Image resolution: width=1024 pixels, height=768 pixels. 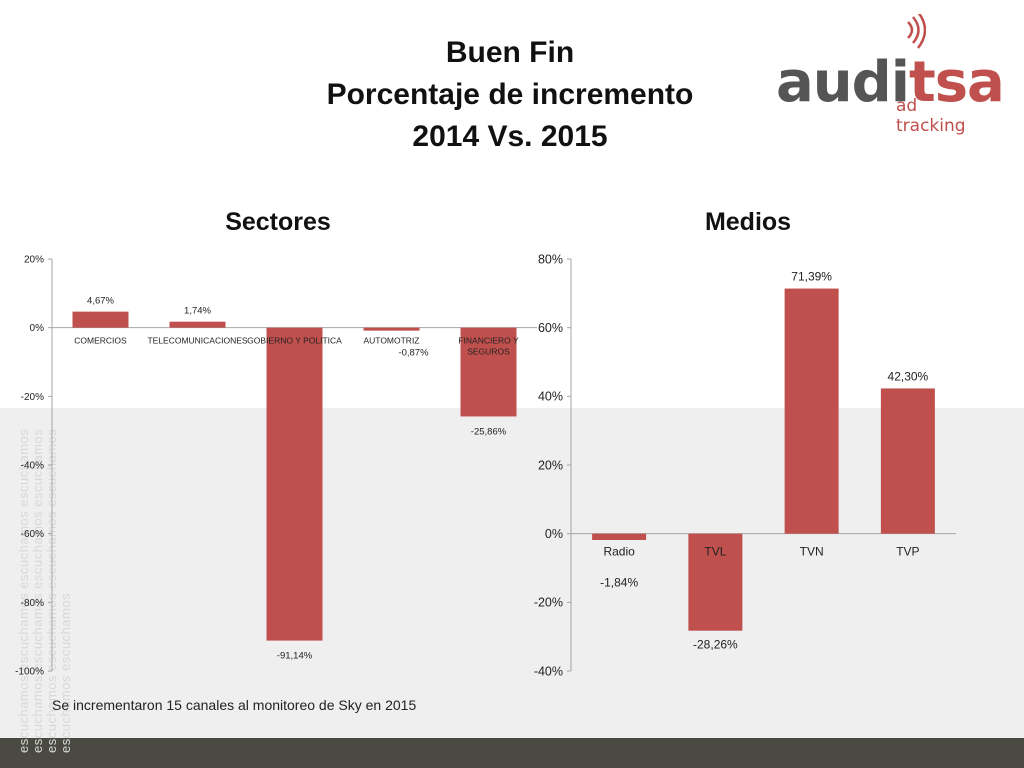 What do you see at coordinates (916, 31) in the screenshot?
I see `signal-waves-icon` at bounding box center [916, 31].